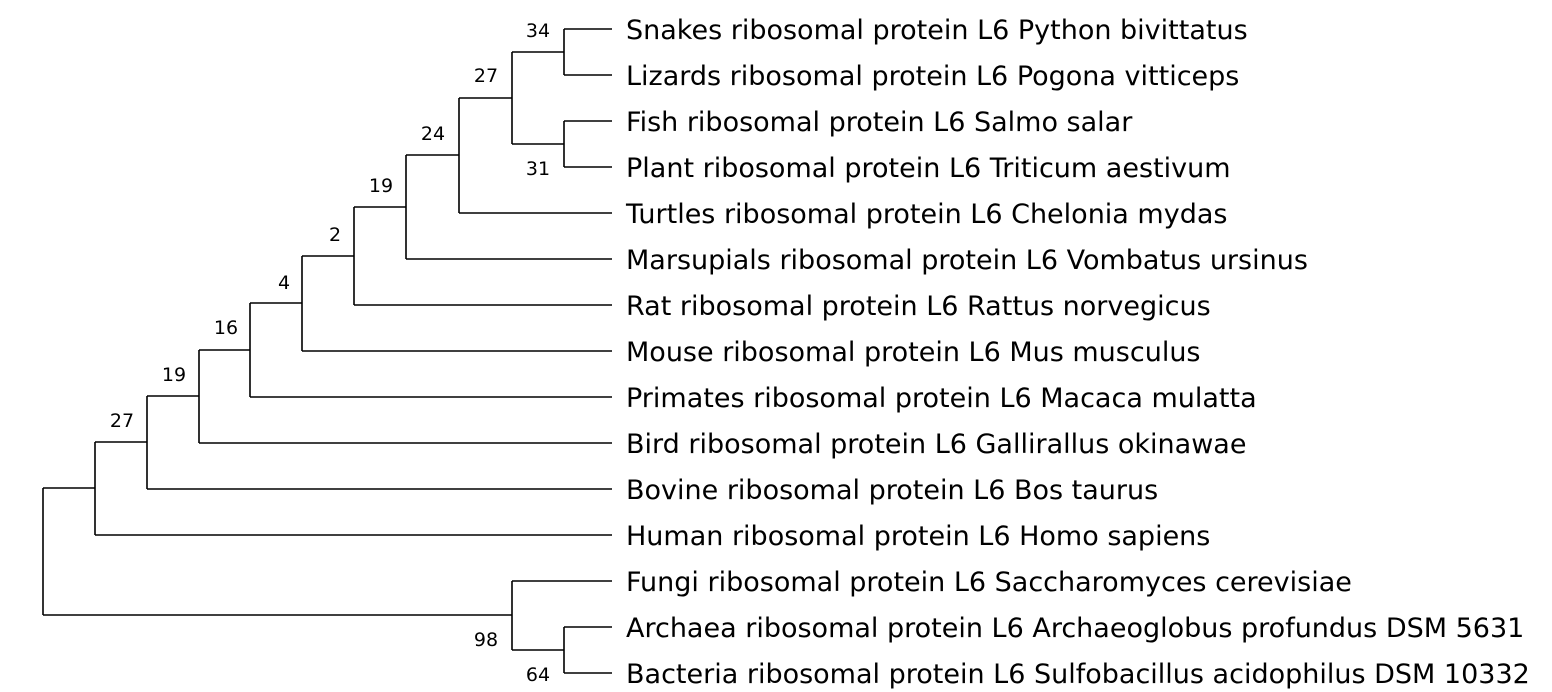 The image size is (1552, 692). What do you see at coordinates (879, 122) in the screenshot?
I see `leaf-label-fish: Fish ribosomal protein L6 Salmo salar` at bounding box center [879, 122].